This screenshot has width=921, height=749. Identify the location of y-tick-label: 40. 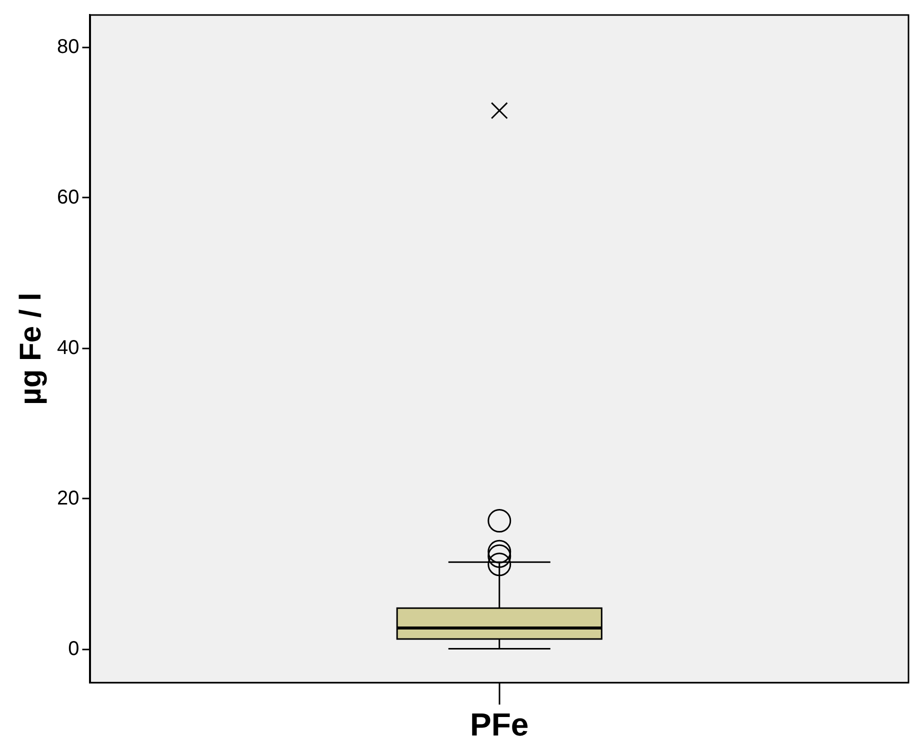
(68, 347).